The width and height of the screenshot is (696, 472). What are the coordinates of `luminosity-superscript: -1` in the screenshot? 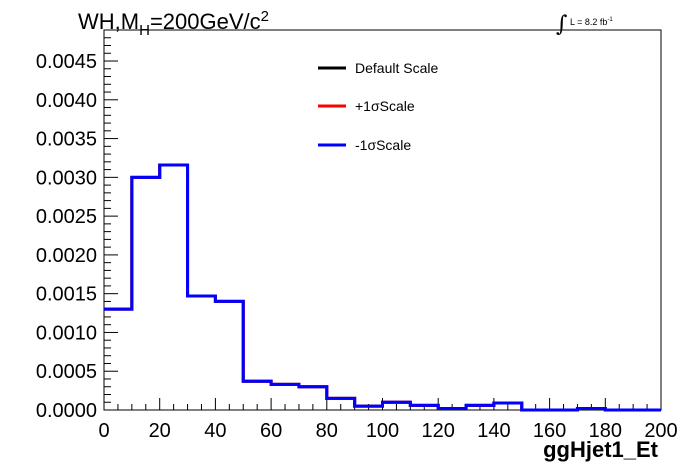 It's located at (610, 20).